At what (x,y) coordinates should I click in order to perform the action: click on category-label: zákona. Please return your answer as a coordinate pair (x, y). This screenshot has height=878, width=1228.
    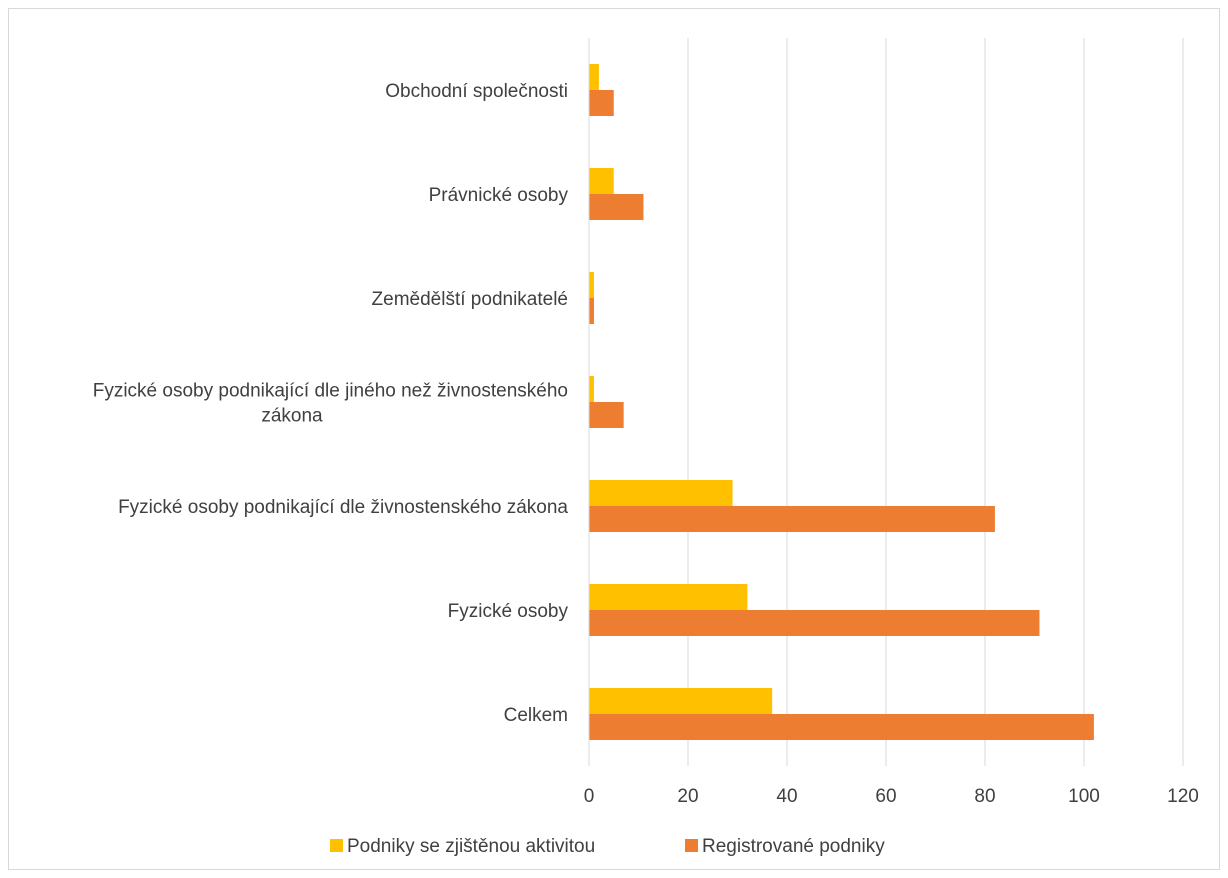
    Looking at the image, I should click on (292, 416).